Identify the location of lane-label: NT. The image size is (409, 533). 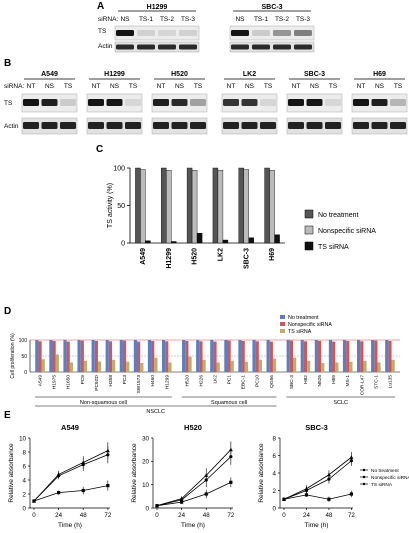
(96, 86).